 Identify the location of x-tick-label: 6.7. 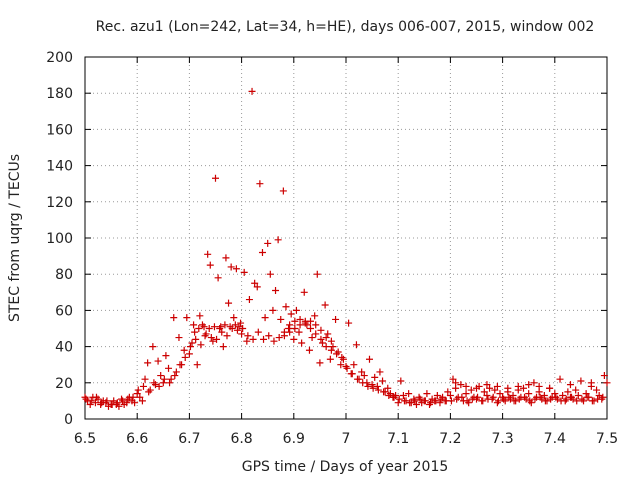
(189, 439).